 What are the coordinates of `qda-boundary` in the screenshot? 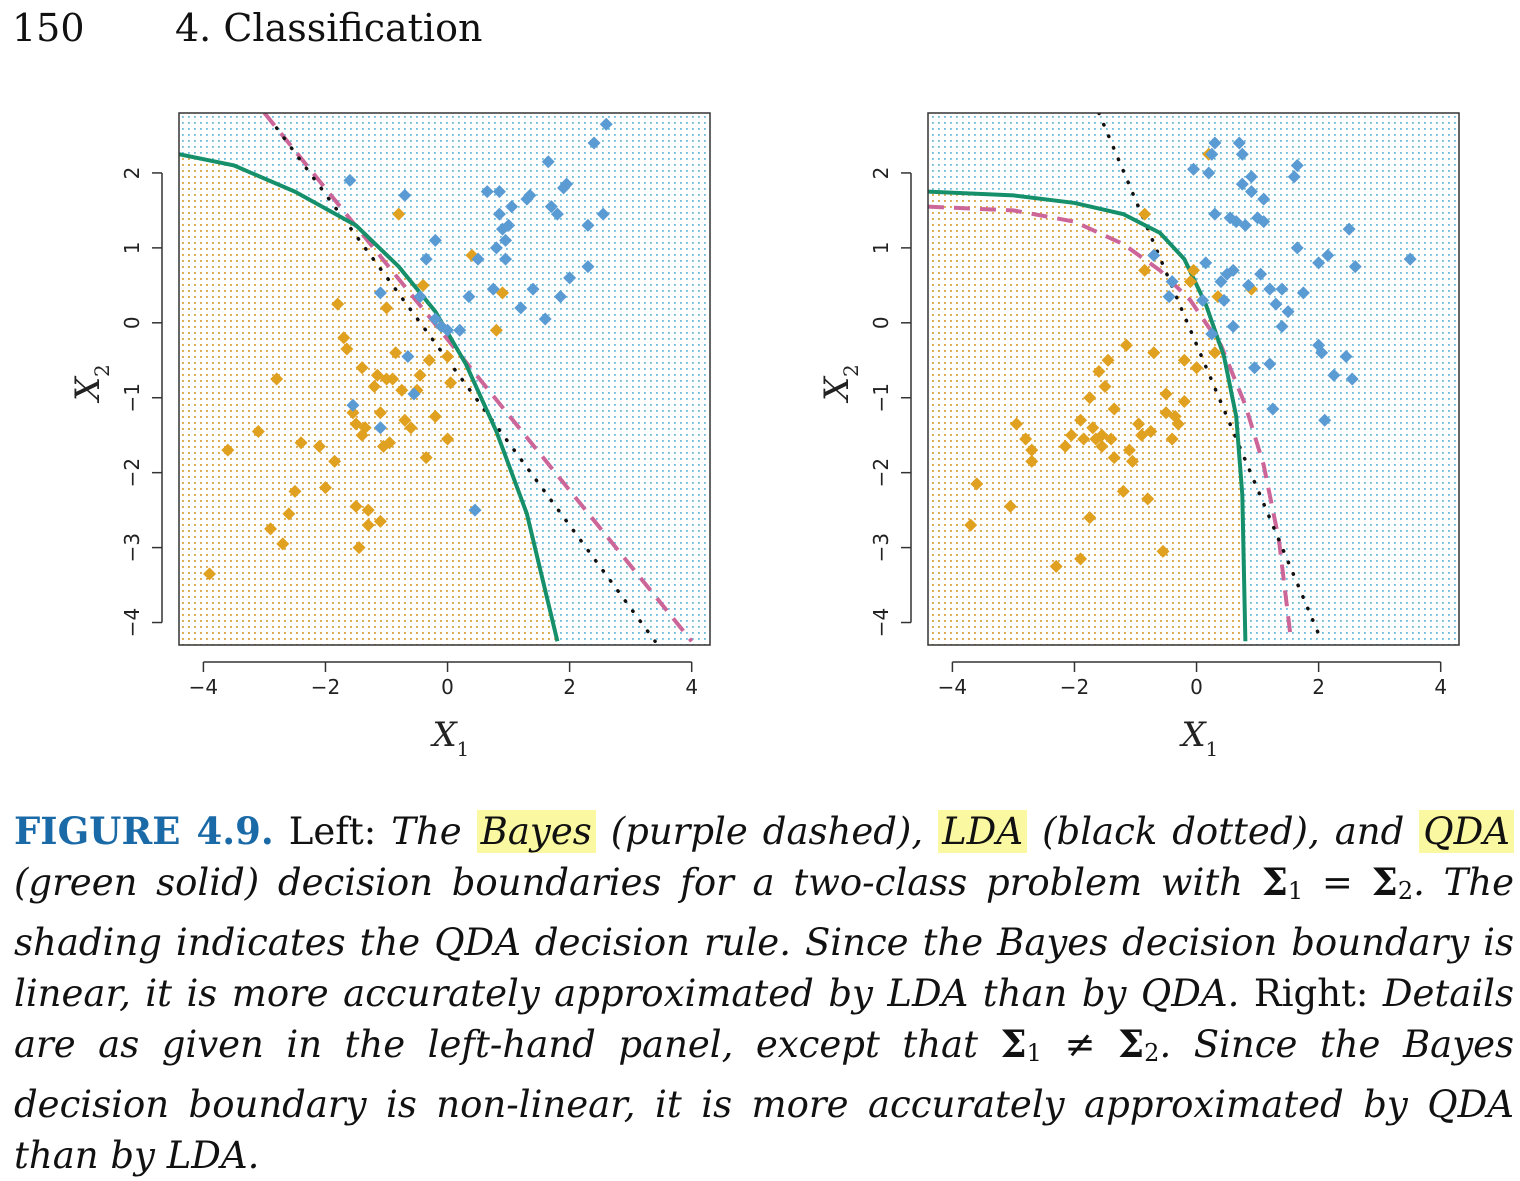 It's located at (369, 397).